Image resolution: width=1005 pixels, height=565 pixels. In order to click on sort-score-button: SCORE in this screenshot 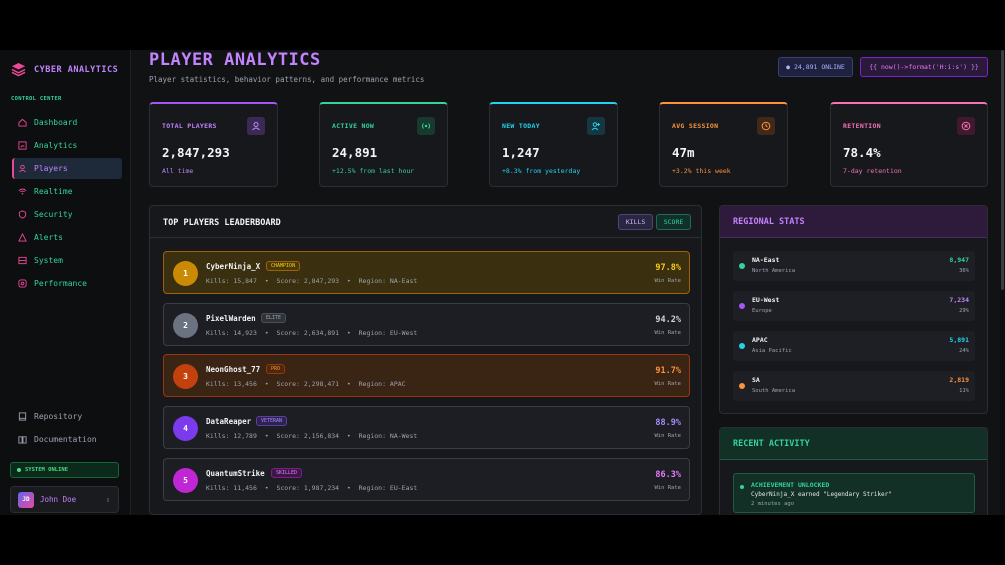, I will do `click(673, 222)`.